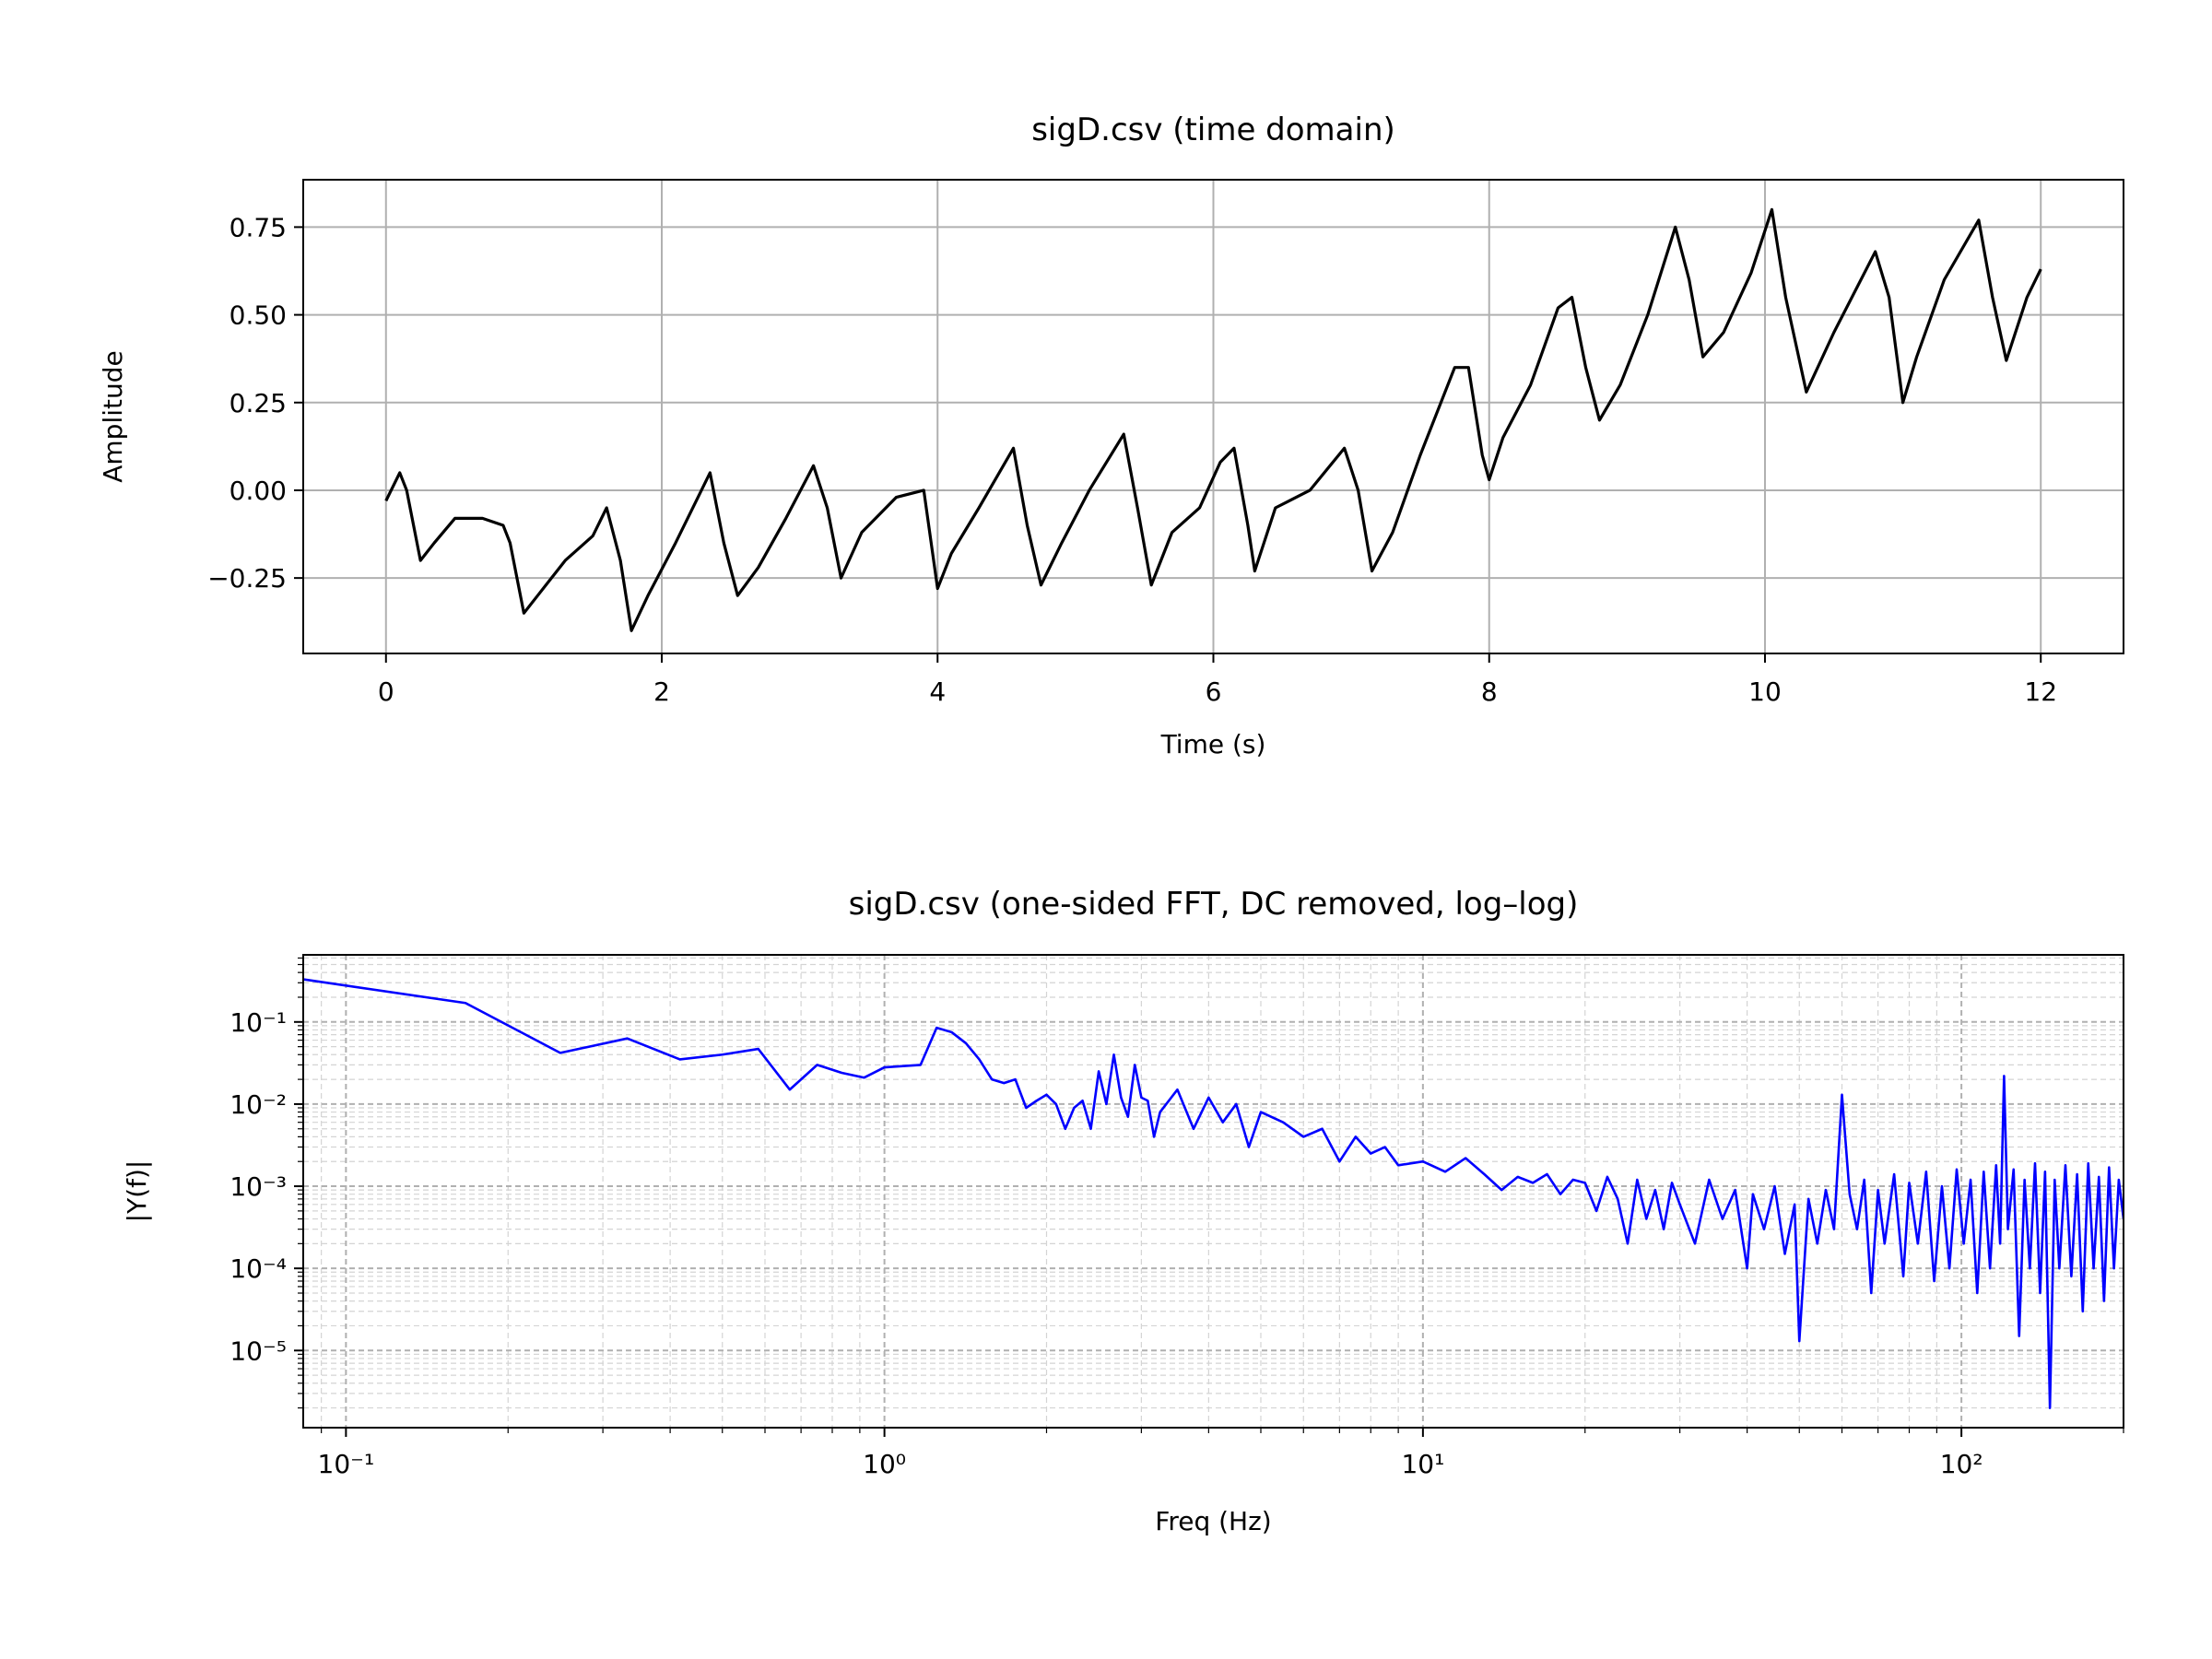  Describe the element at coordinates (113, 416) in the screenshot. I see `y-axis-label: Amplitude` at that location.